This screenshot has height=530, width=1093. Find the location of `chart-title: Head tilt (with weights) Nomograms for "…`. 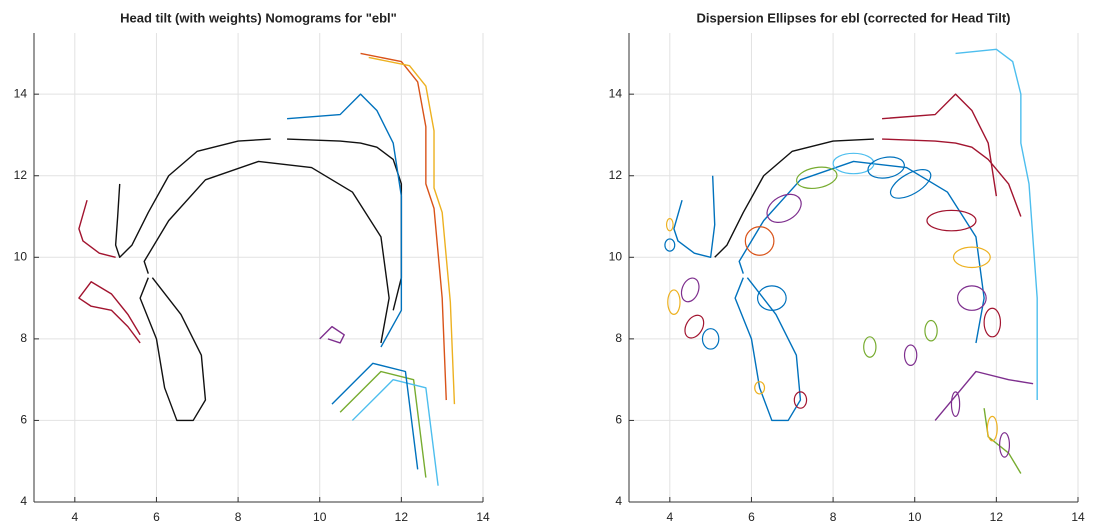

chart-title: Head tilt (with weights) Nomograms for "… is located at coordinates (258, 17).